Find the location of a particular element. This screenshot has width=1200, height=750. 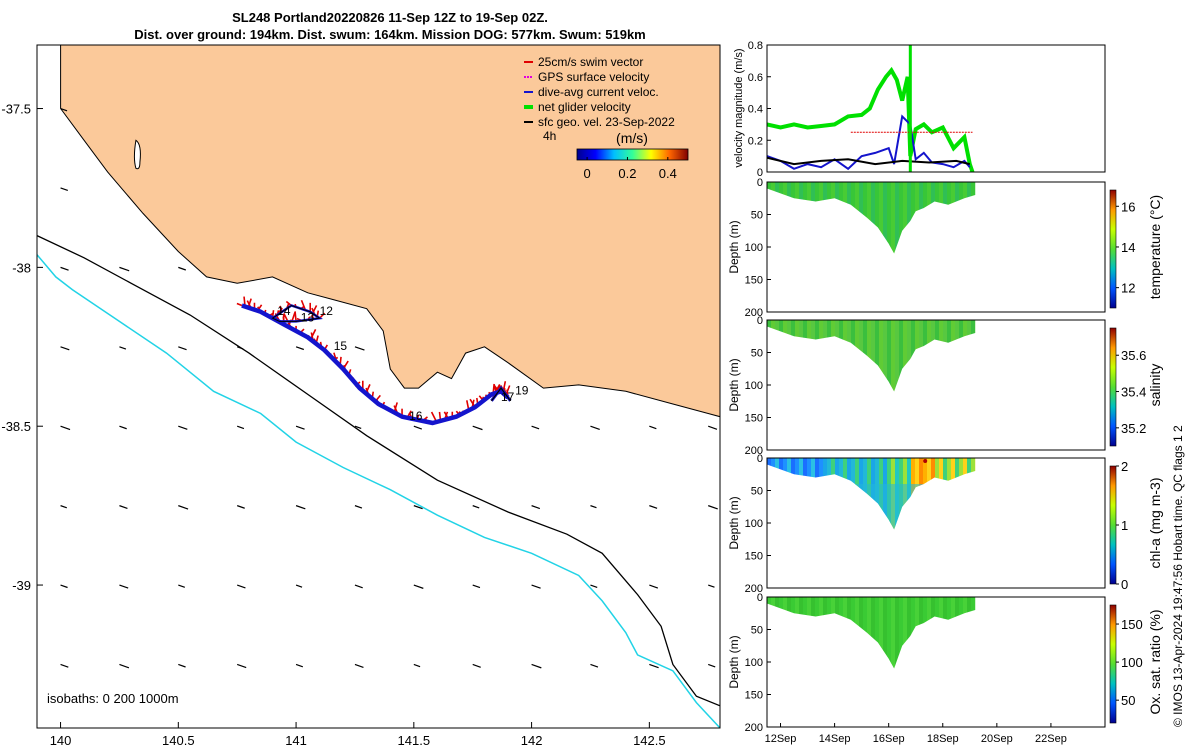

colorbar-label: Ox. sat. ratio (%) is located at coordinates (1155, 661).